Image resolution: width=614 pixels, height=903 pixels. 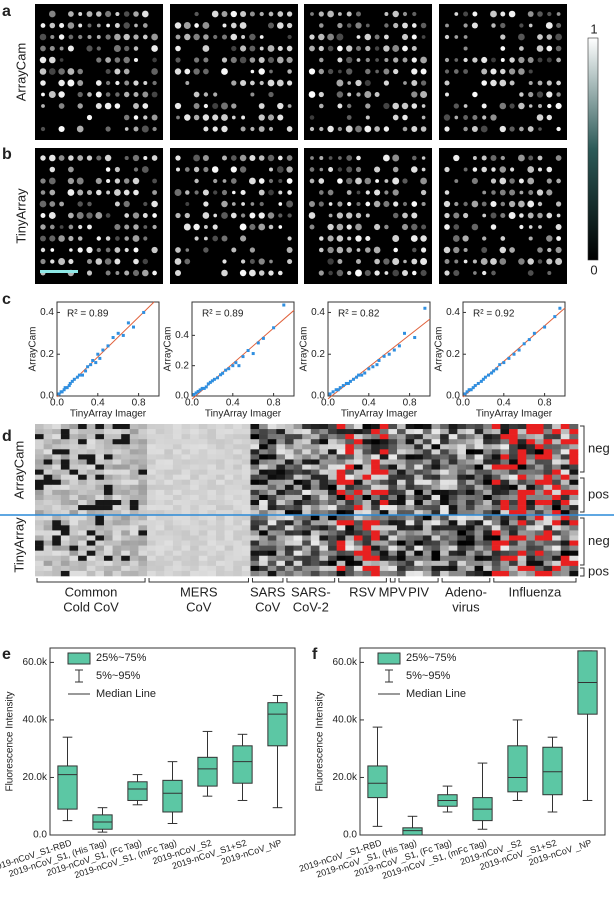 I want to click on group-label: MPV, so click(x=393, y=591).